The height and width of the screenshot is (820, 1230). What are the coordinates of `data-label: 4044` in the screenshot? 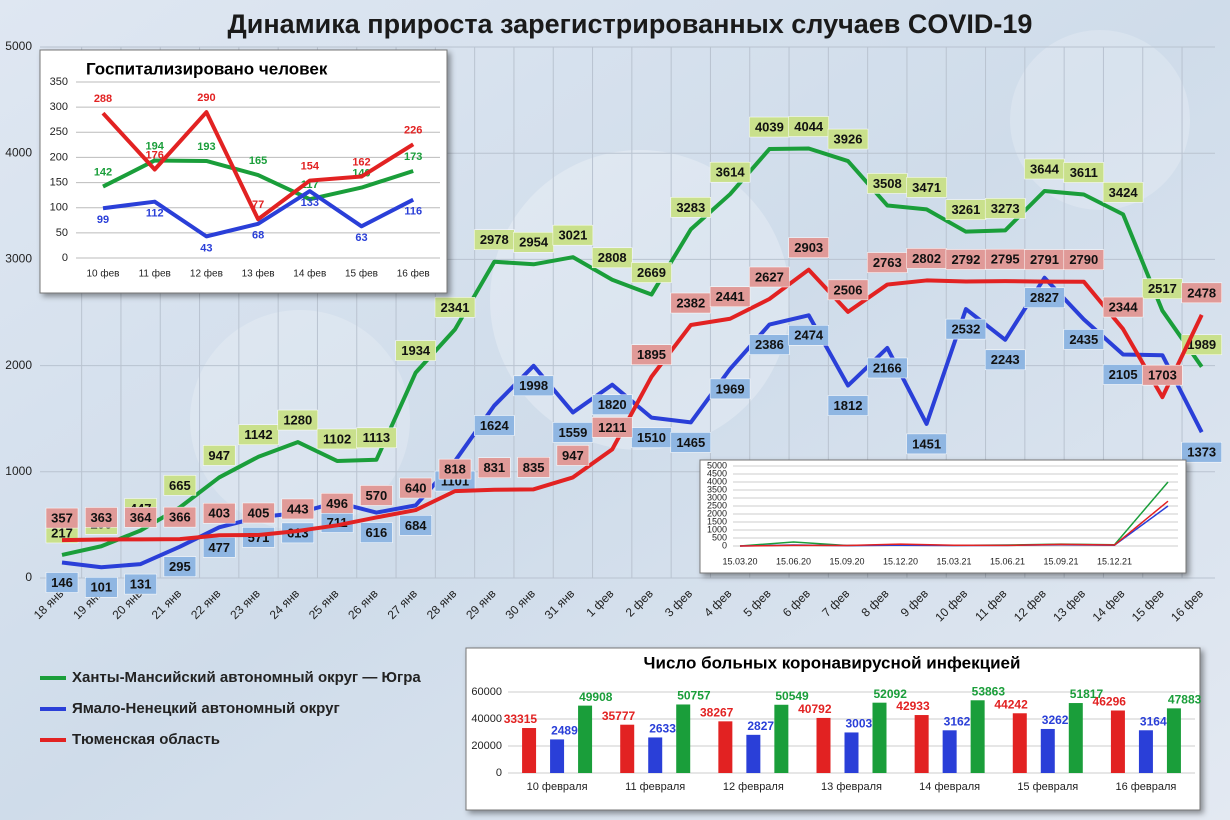 It's located at (809, 126).